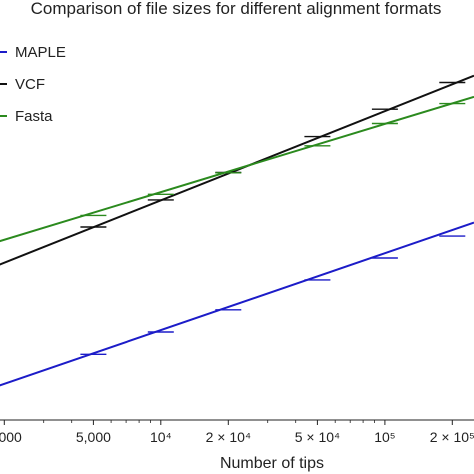 This screenshot has height=474, width=474. What do you see at coordinates (34, 116) in the screenshot?
I see `legend-label-fasta: Fasta` at bounding box center [34, 116].